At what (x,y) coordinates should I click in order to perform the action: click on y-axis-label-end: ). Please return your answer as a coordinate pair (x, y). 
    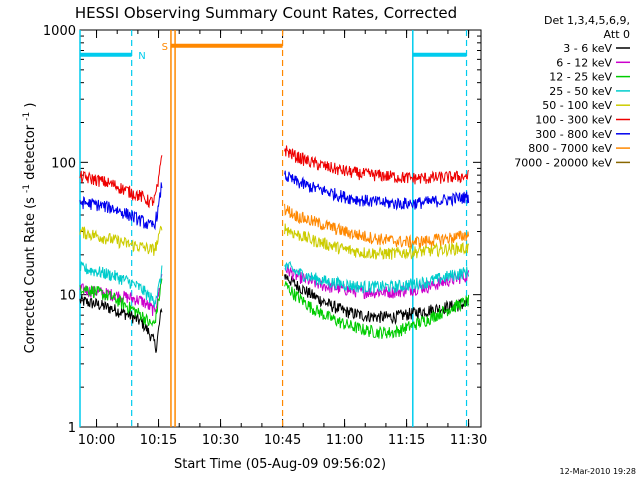
    Looking at the image, I should click on (30, 105).